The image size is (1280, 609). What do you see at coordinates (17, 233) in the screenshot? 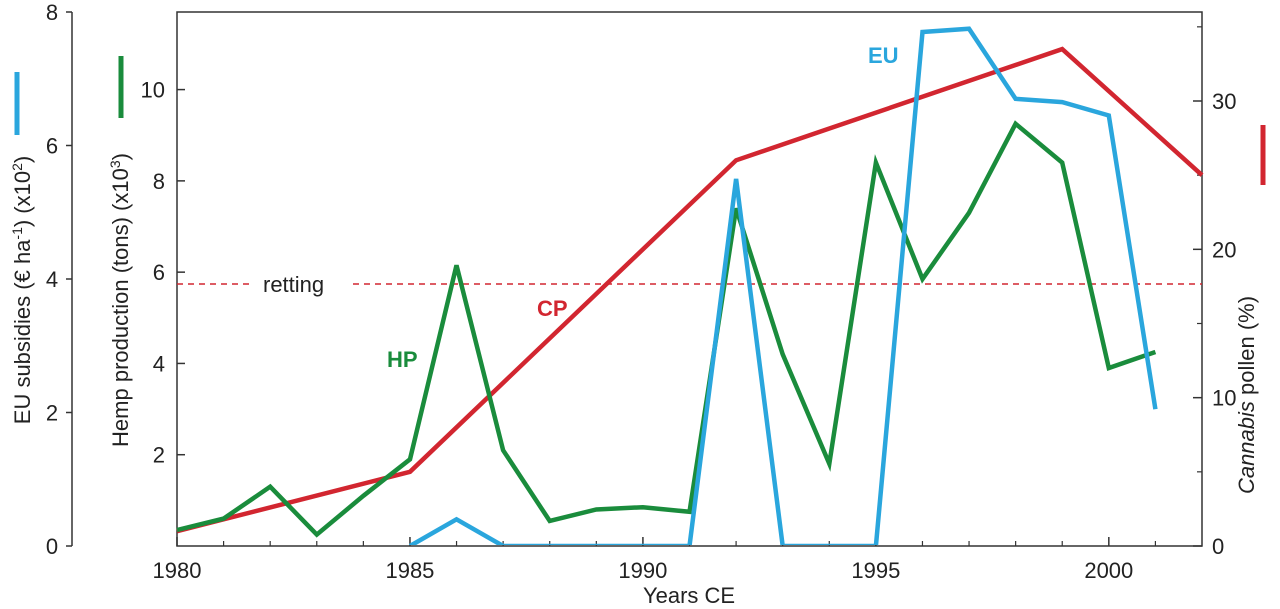
I see `eu-axis-label-sup: -1` at bounding box center [17, 233].